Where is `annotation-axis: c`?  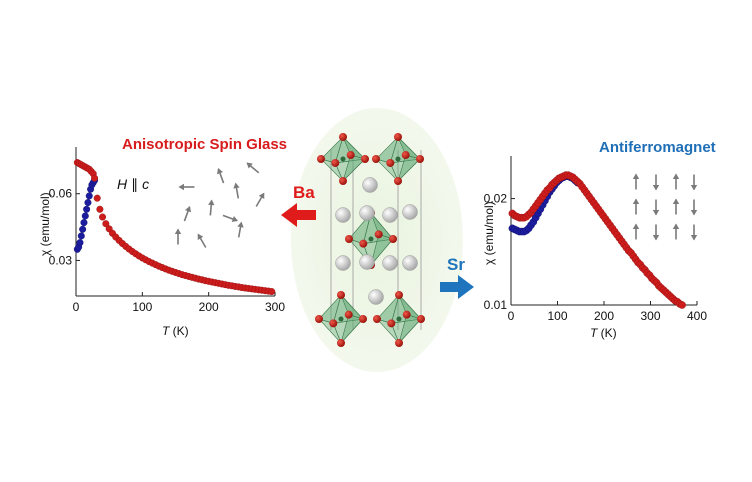 annotation-axis: c is located at coordinates (145, 184).